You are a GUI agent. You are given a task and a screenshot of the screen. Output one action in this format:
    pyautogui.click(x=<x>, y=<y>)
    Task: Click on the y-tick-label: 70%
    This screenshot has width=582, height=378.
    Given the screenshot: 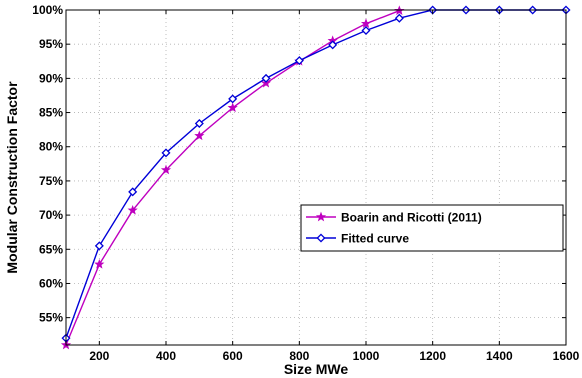 What is the action you would take?
    pyautogui.click(x=51, y=215)
    